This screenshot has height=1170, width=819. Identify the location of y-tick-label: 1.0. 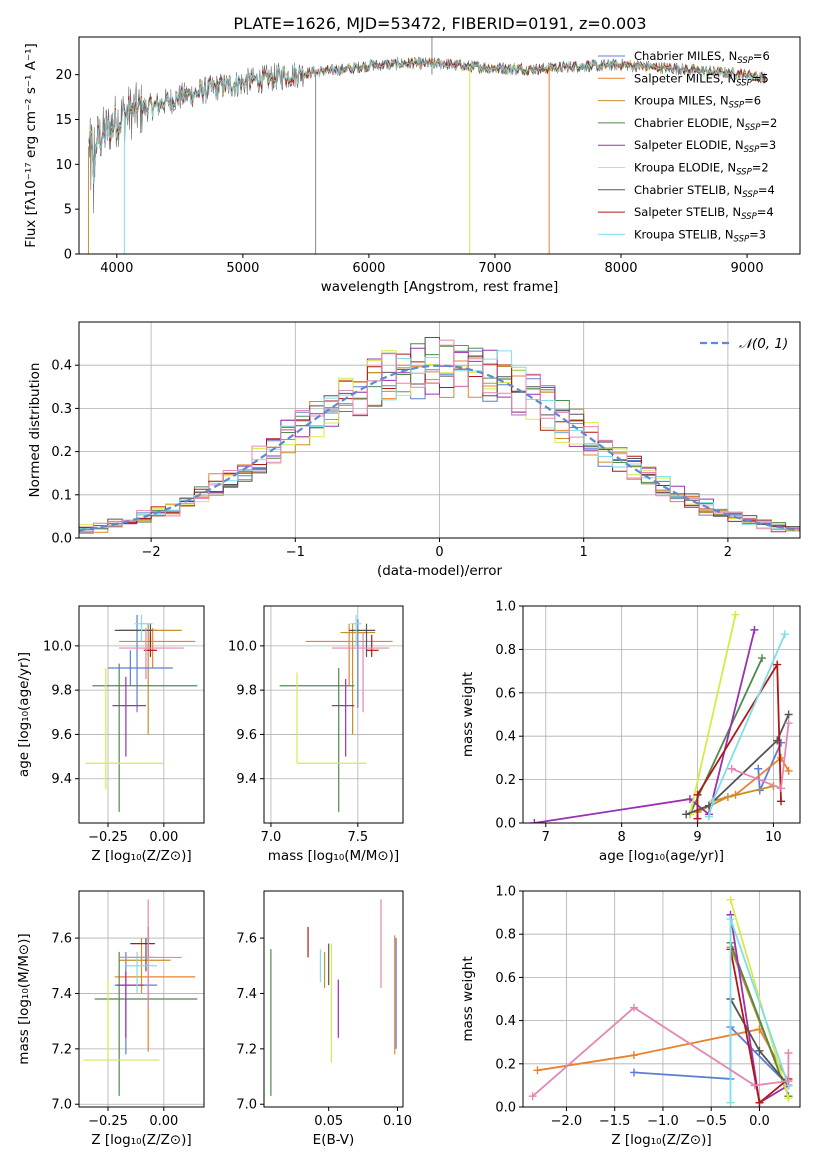
(505, 607).